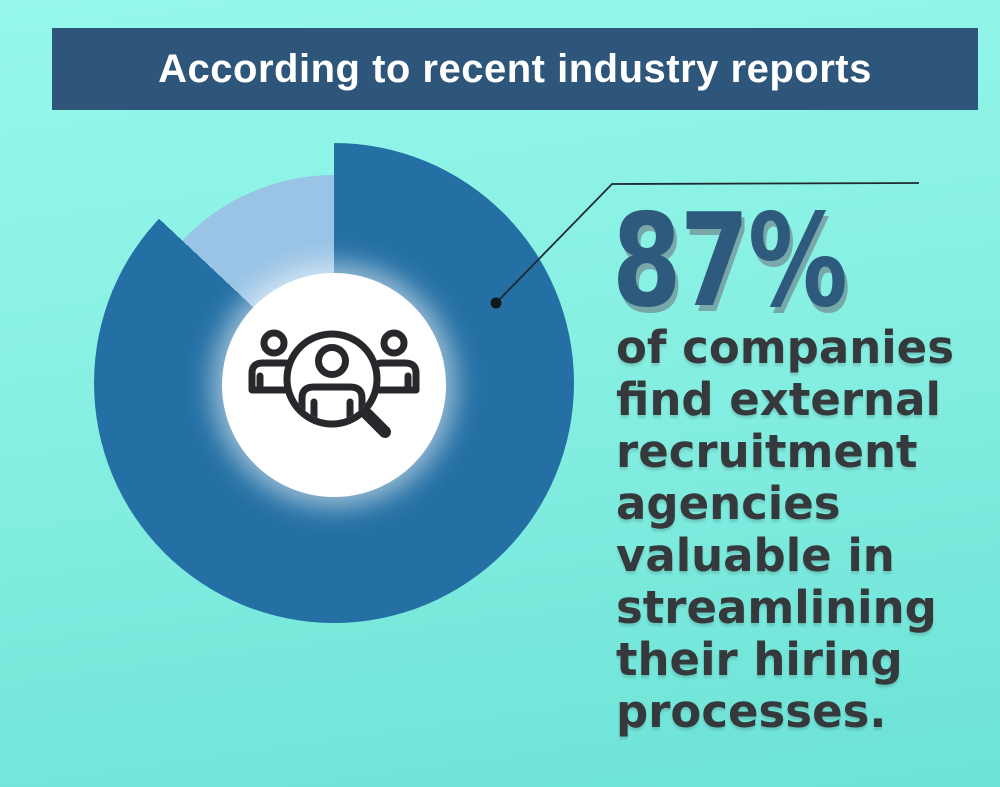 This screenshot has height=787, width=1000. What do you see at coordinates (274, 343) in the screenshot?
I see `left-person-head` at bounding box center [274, 343].